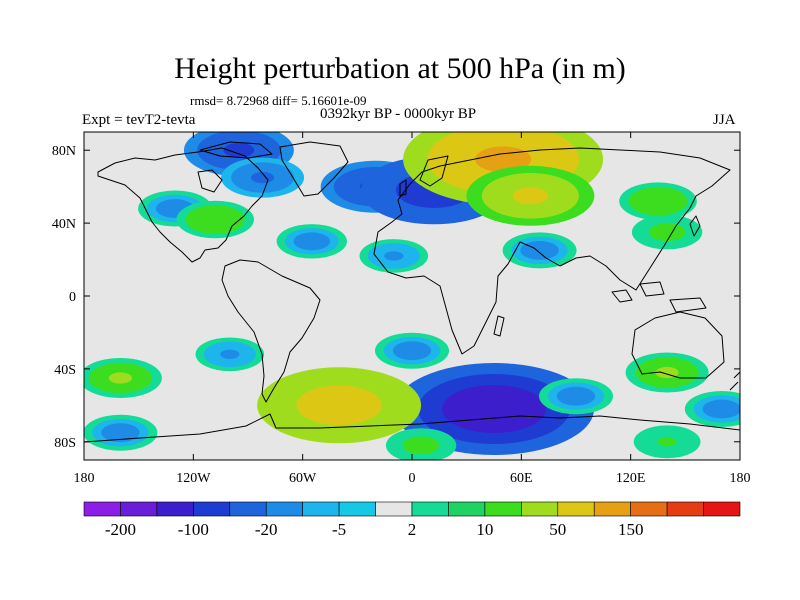 This screenshot has width=800, height=600. What do you see at coordinates (398, 114) in the screenshot?
I see `period-subtitle: 0392kyr BP - 0000kyr BP` at bounding box center [398, 114].